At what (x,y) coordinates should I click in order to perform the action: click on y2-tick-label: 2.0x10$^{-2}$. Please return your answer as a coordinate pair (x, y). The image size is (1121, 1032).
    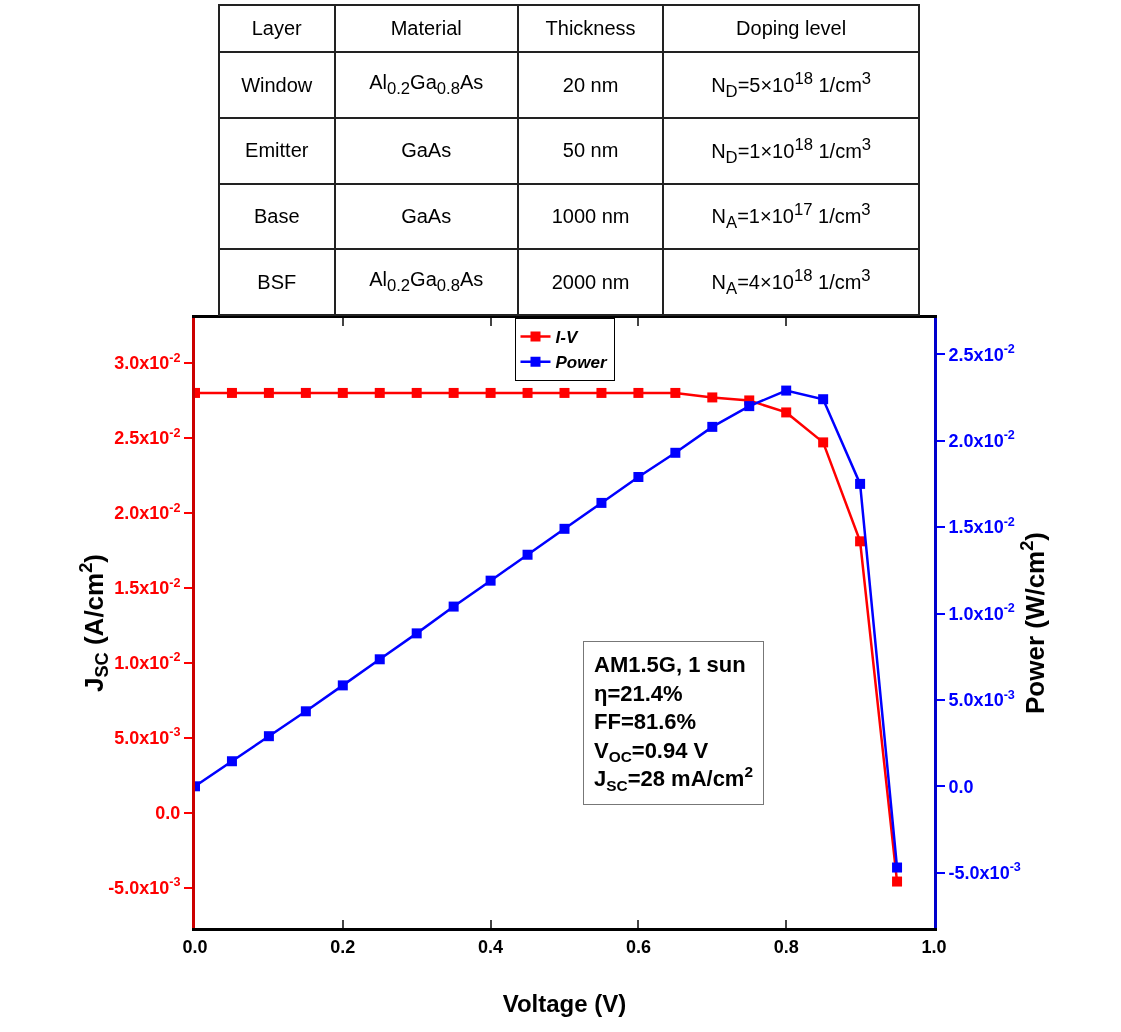
    Looking at the image, I should click on (981, 439).